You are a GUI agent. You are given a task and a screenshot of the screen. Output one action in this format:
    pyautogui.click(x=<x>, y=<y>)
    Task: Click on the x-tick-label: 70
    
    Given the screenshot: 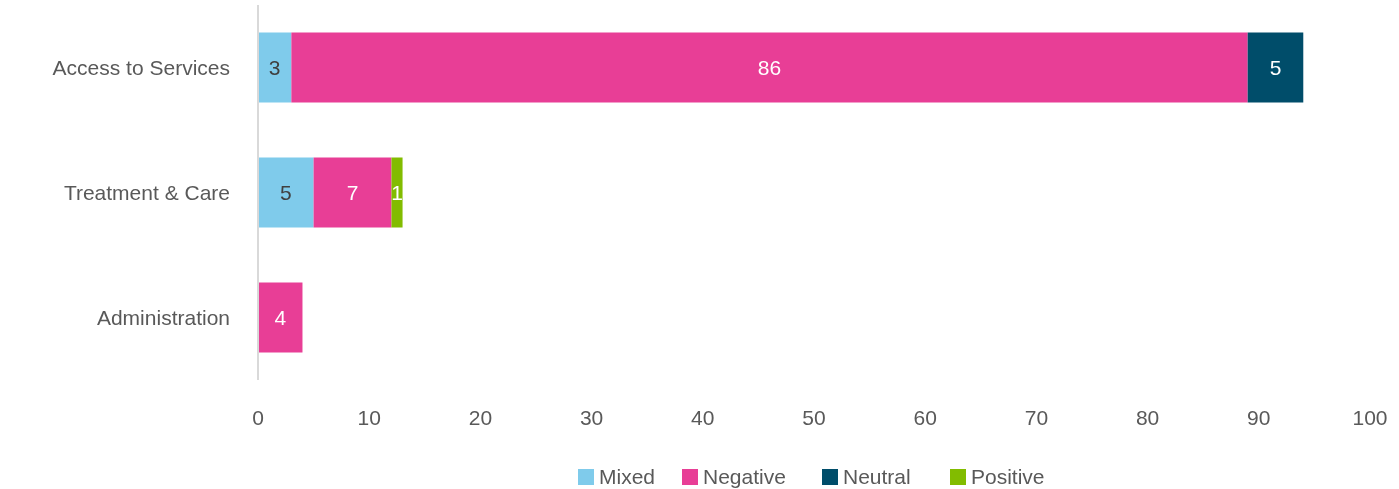 What is the action you would take?
    pyautogui.click(x=1036, y=418)
    